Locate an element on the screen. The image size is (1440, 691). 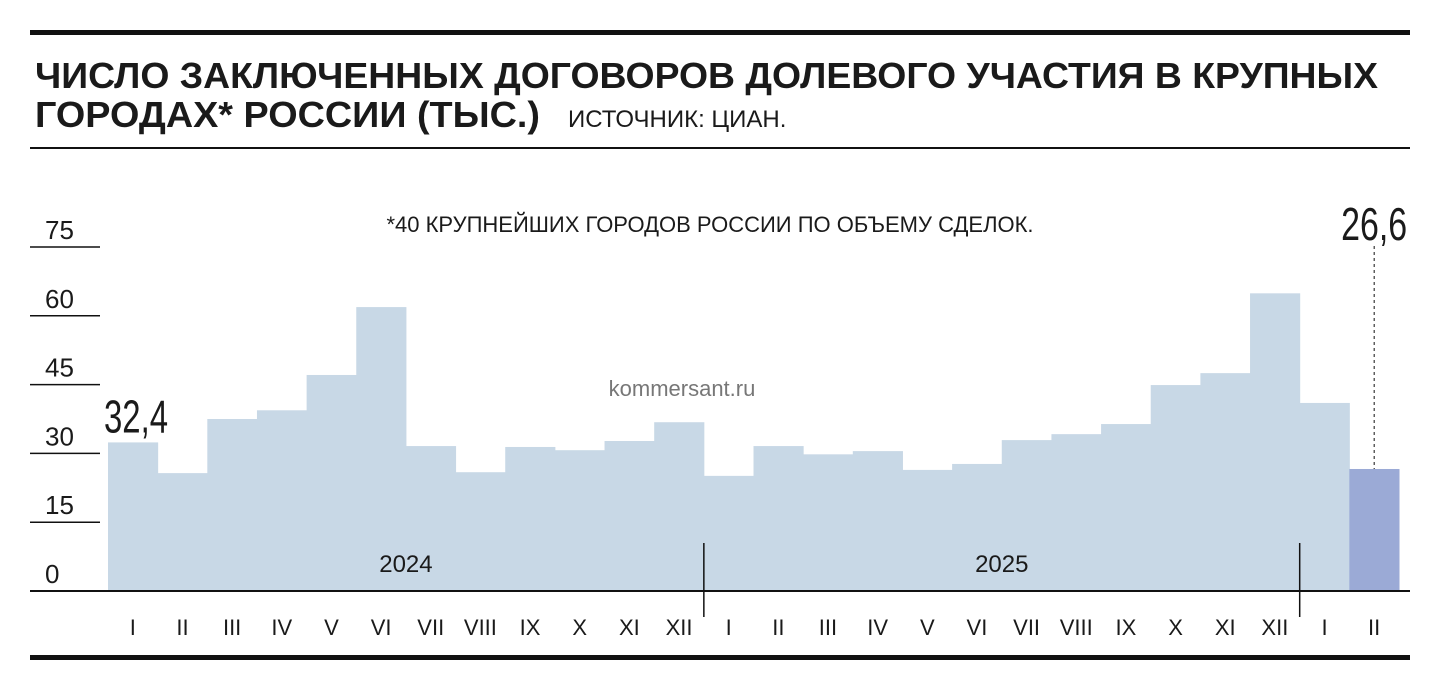
y-tick-label: 60 is located at coordinates (59, 299).